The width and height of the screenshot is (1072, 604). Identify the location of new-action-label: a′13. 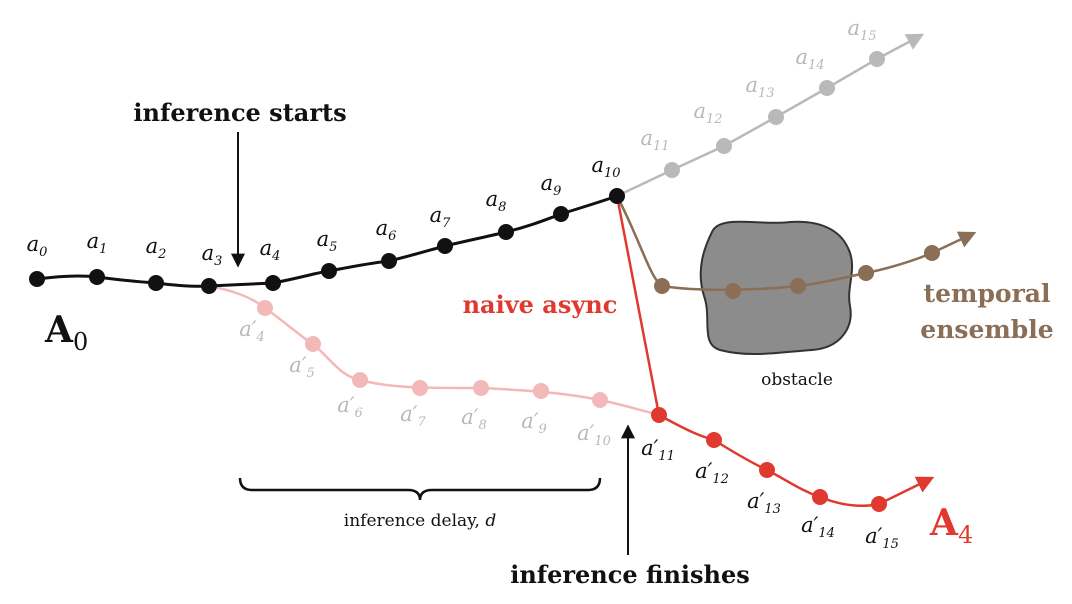
(764, 503).